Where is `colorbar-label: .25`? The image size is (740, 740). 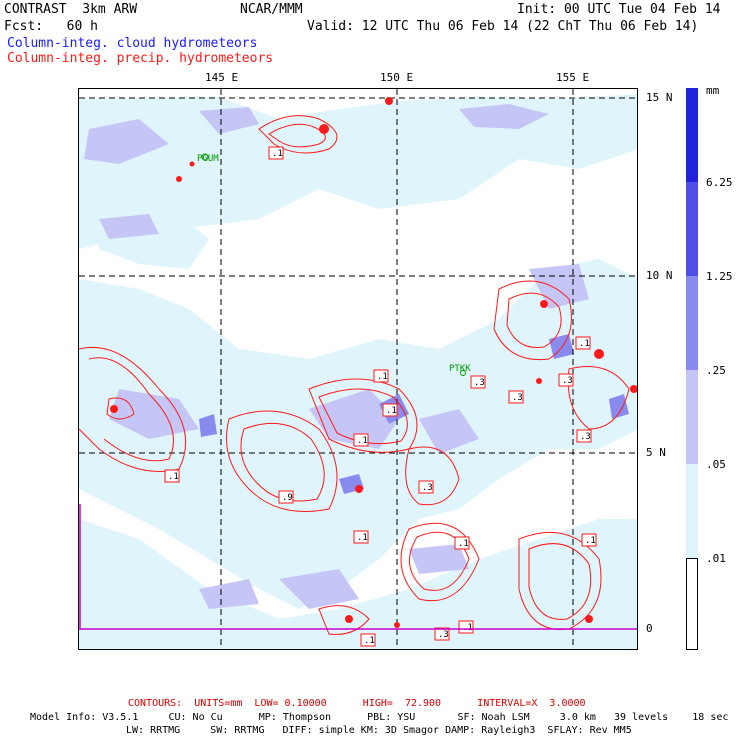 colorbar-label: .25 is located at coordinates (716, 370).